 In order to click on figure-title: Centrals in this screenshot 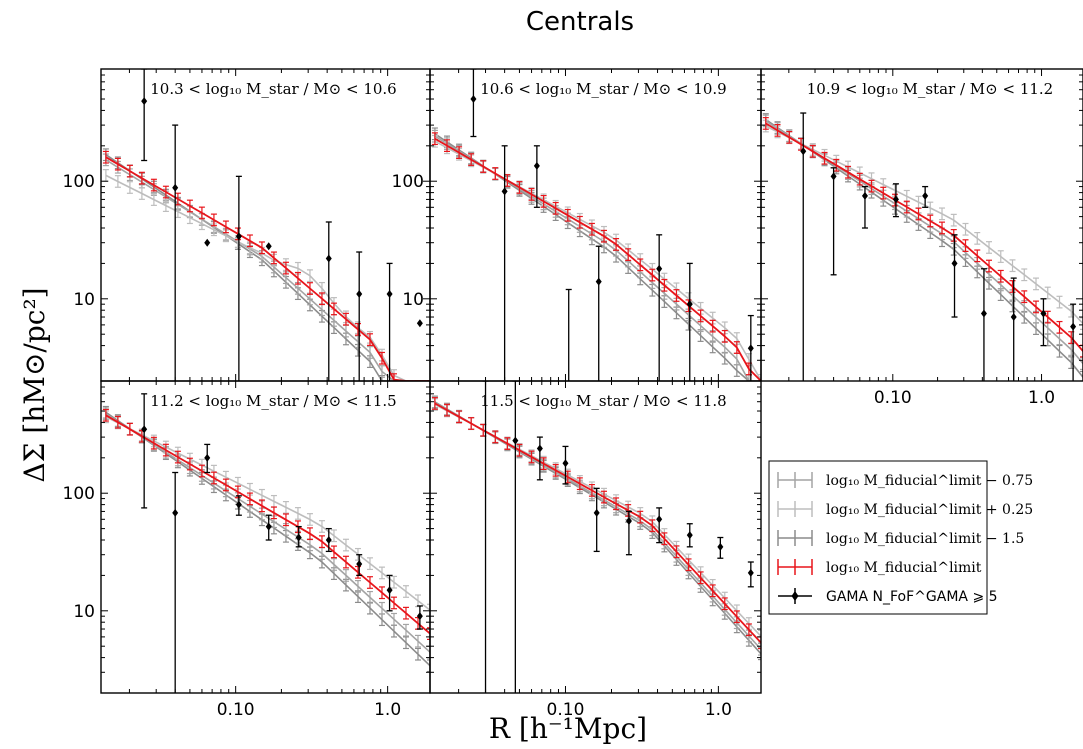, I will do `click(580, 22)`.